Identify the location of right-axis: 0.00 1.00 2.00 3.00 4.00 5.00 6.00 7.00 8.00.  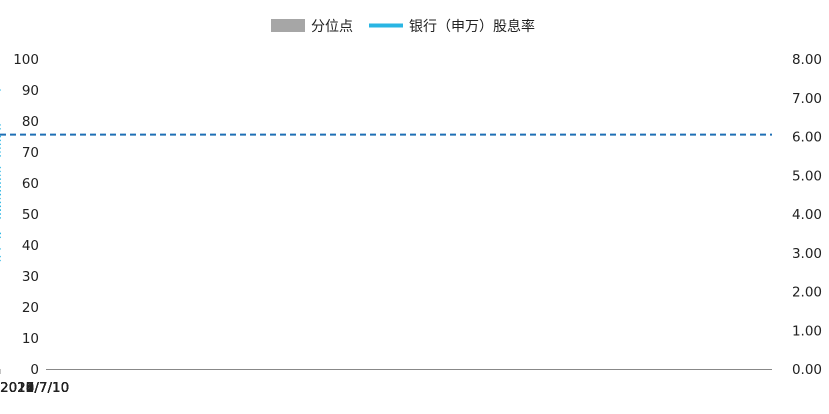
(807, 215).